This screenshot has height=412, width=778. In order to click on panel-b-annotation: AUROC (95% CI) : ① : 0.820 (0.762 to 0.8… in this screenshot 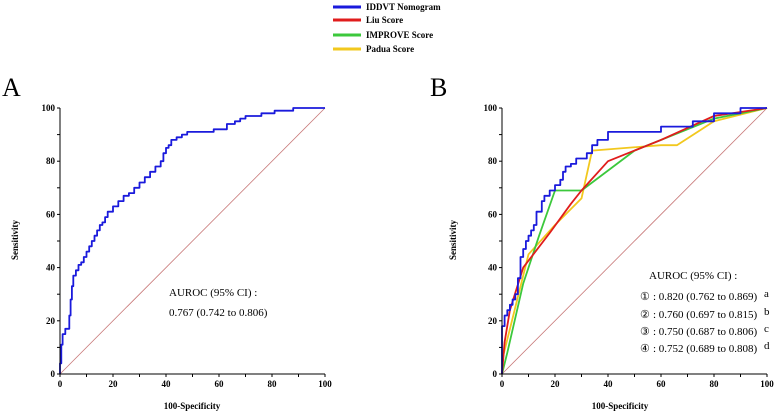, I will do `click(705, 312)`.